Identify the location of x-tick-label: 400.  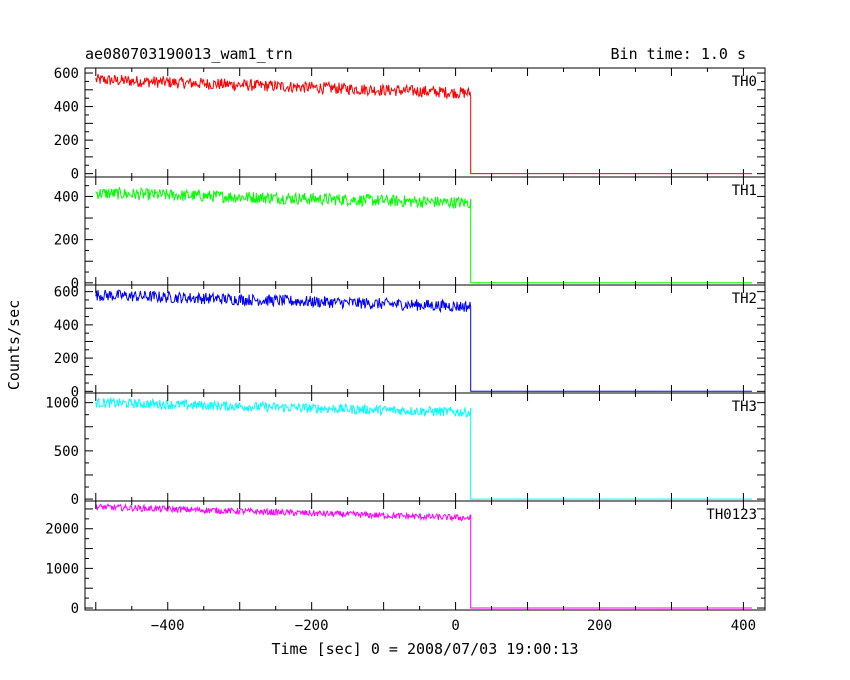
(743, 626).